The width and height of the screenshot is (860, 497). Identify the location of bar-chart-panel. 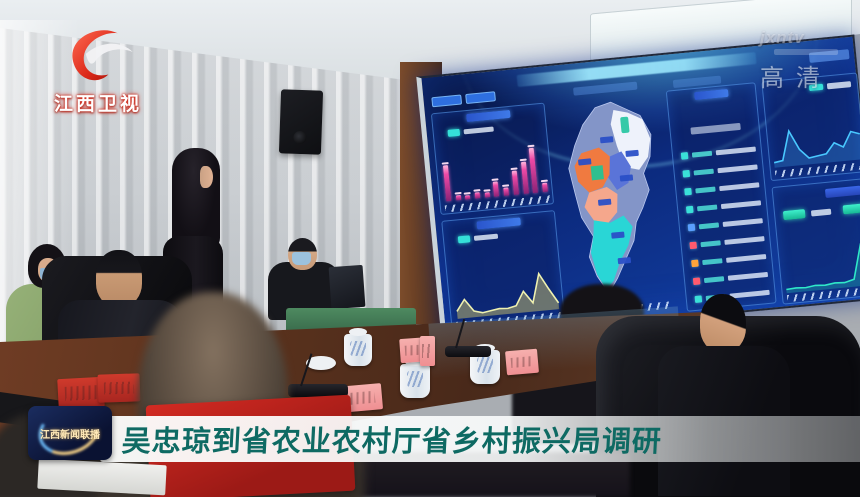
(492, 158).